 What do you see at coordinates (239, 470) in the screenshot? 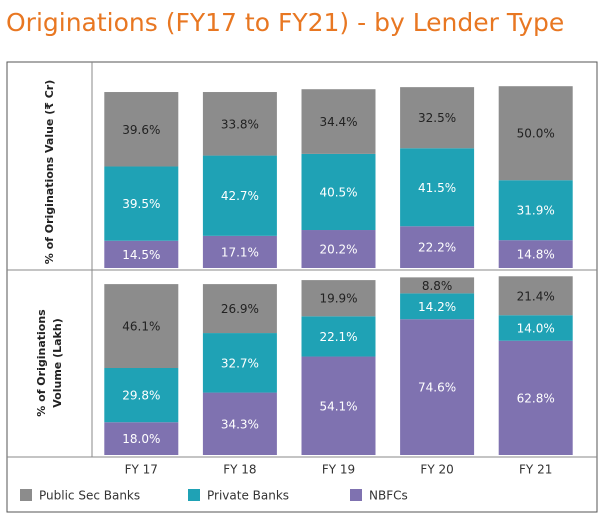
I see `x-tick-label: FY 18` at bounding box center [239, 470].